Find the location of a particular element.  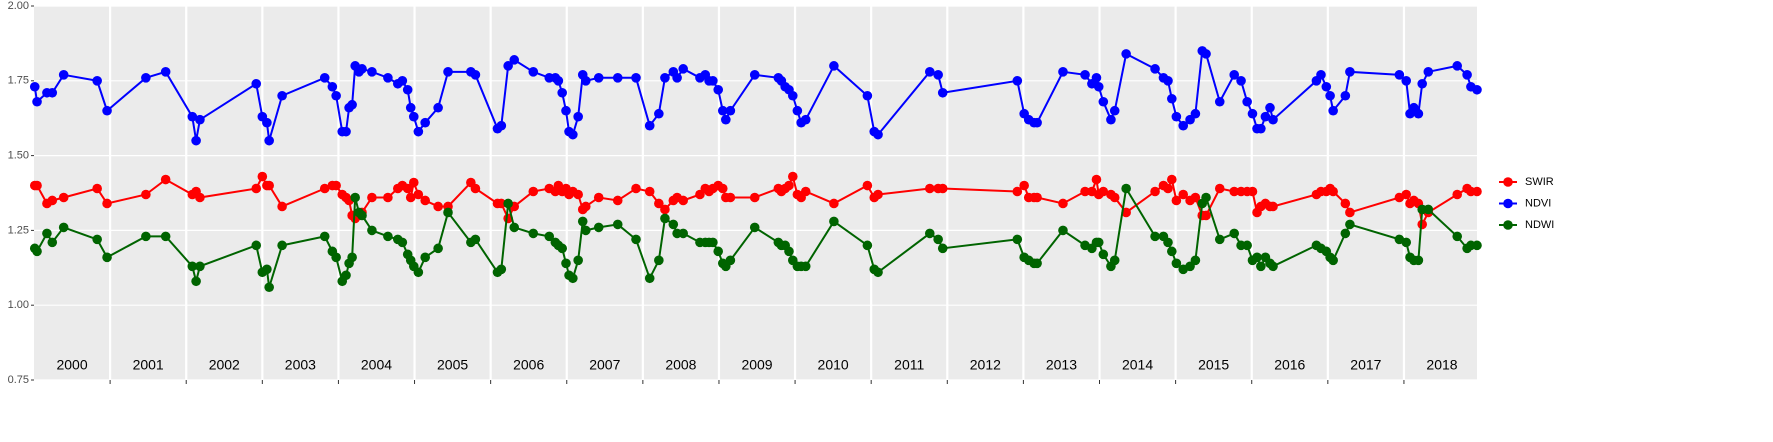

legend-label: NDWI is located at coordinates (1539, 225).